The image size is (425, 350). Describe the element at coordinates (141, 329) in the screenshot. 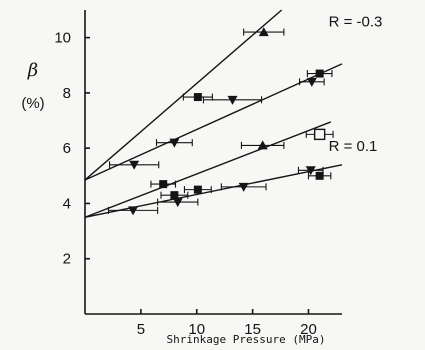

I see `x-tick-label: 5` at that location.